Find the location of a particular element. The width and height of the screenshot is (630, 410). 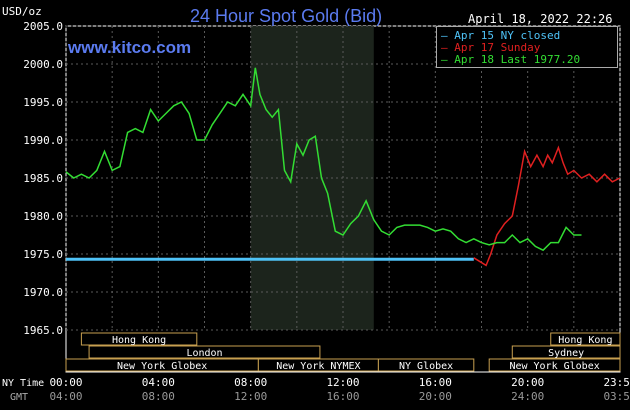

y-tick-label: 1970.0 is located at coordinates (43, 292).